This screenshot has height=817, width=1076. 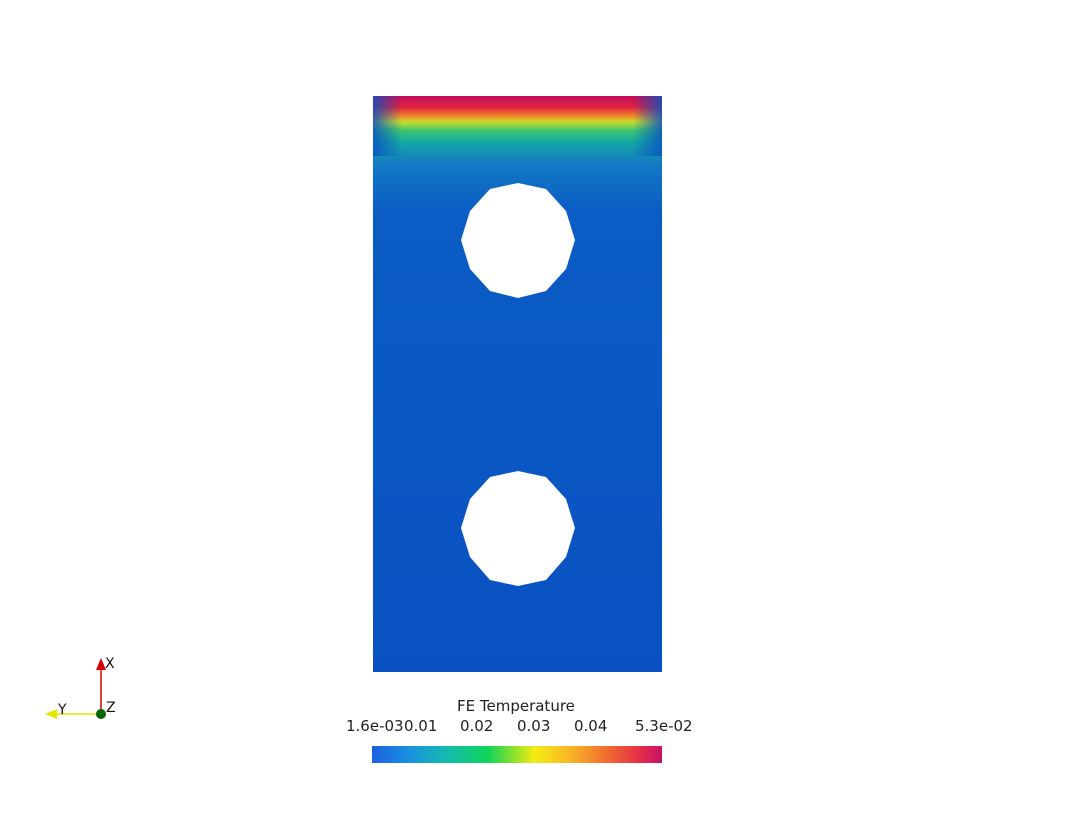 What do you see at coordinates (110, 664) in the screenshot?
I see `x-axis-label: X` at bounding box center [110, 664].